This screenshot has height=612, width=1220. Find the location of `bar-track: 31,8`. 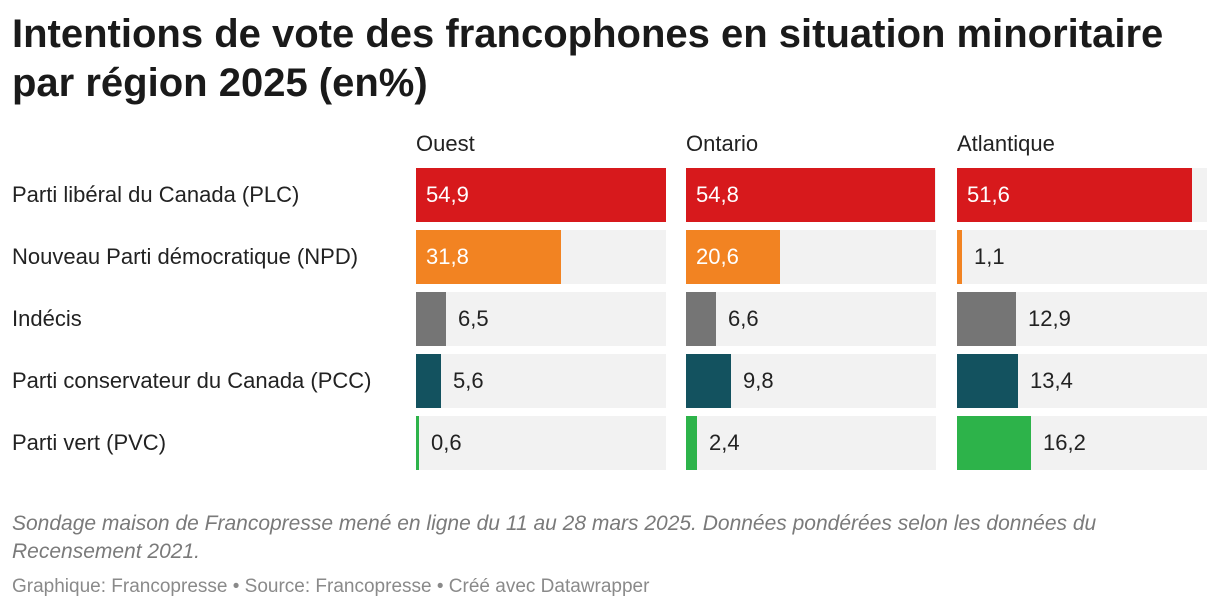

bar-track: 31,8 is located at coordinates (541, 257).